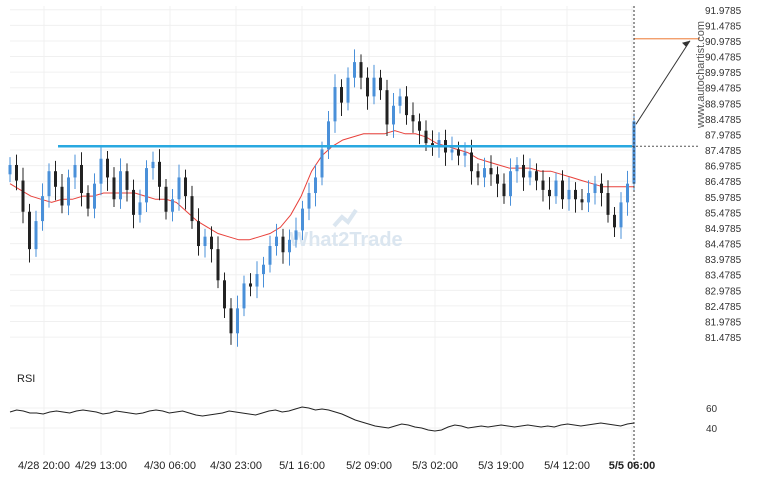  Describe the element at coordinates (712, 429) in the screenshot. I see `rsi-tick-label: 40` at that location.